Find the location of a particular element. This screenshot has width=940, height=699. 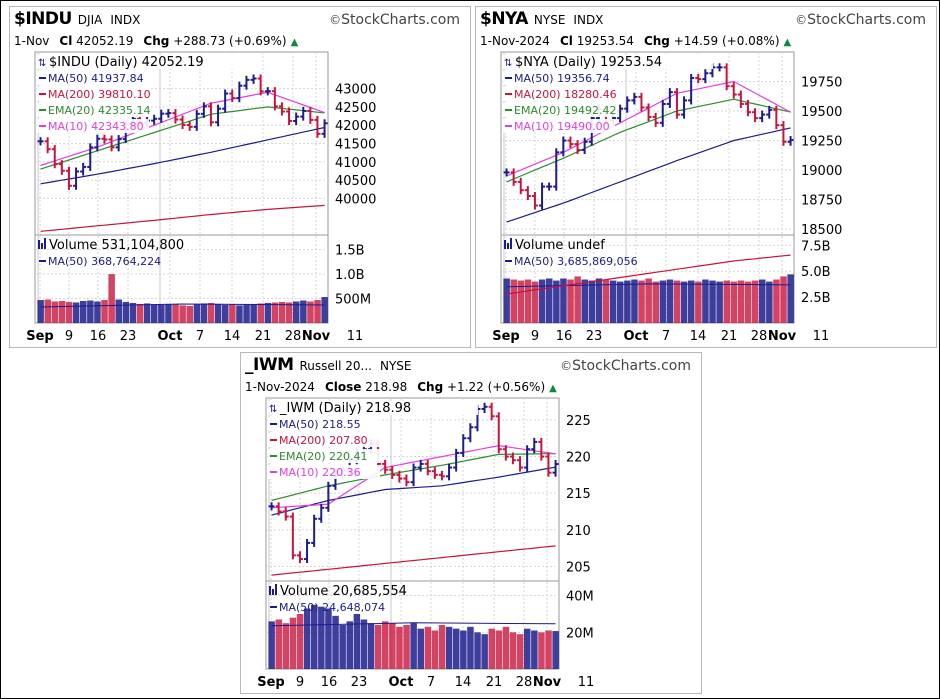

x-tick-label: 28 is located at coordinates (524, 682).